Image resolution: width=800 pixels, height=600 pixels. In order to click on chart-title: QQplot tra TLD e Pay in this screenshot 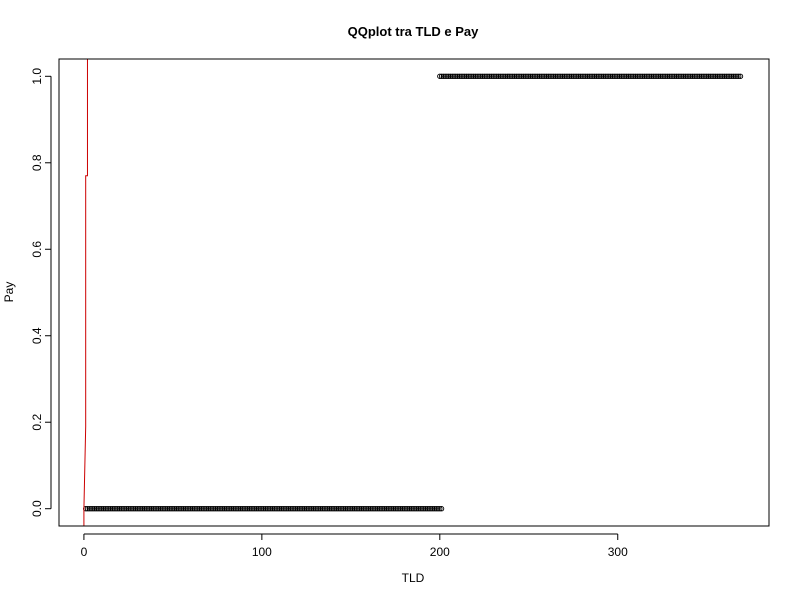, I will do `click(414, 31)`.